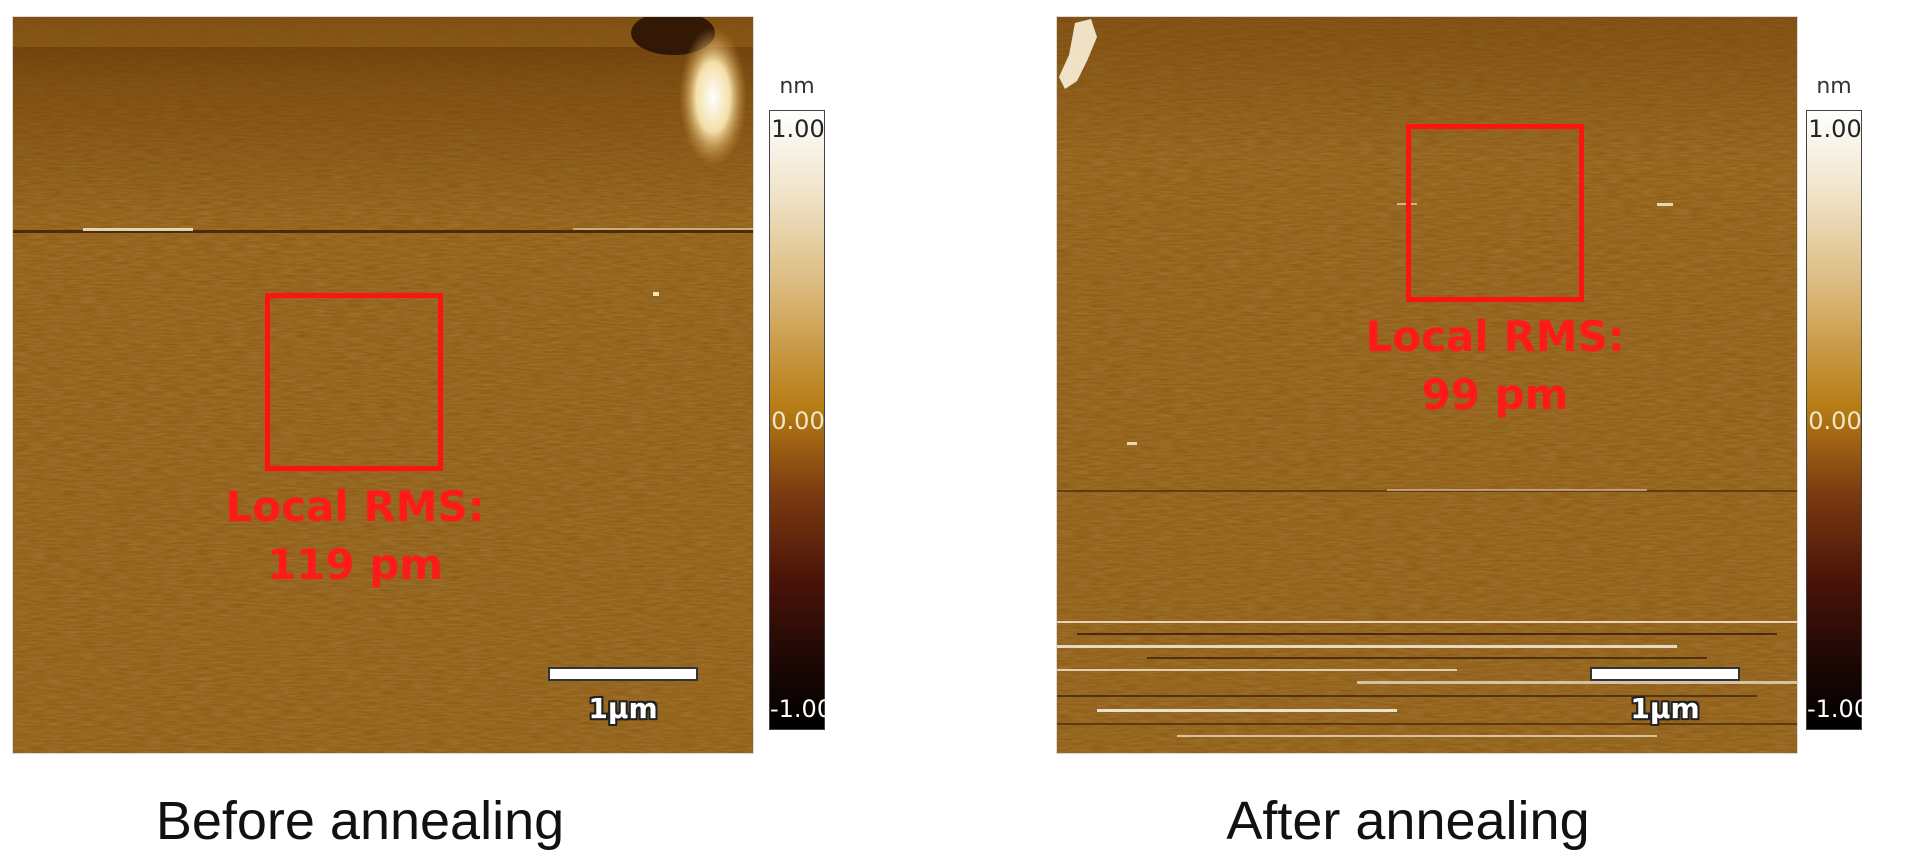 The image size is (1920, 858). Describe the element at coordinates (355, 536) in the screenshot. I see `rms-label-before: Local RMS: 119 pm` at that location.